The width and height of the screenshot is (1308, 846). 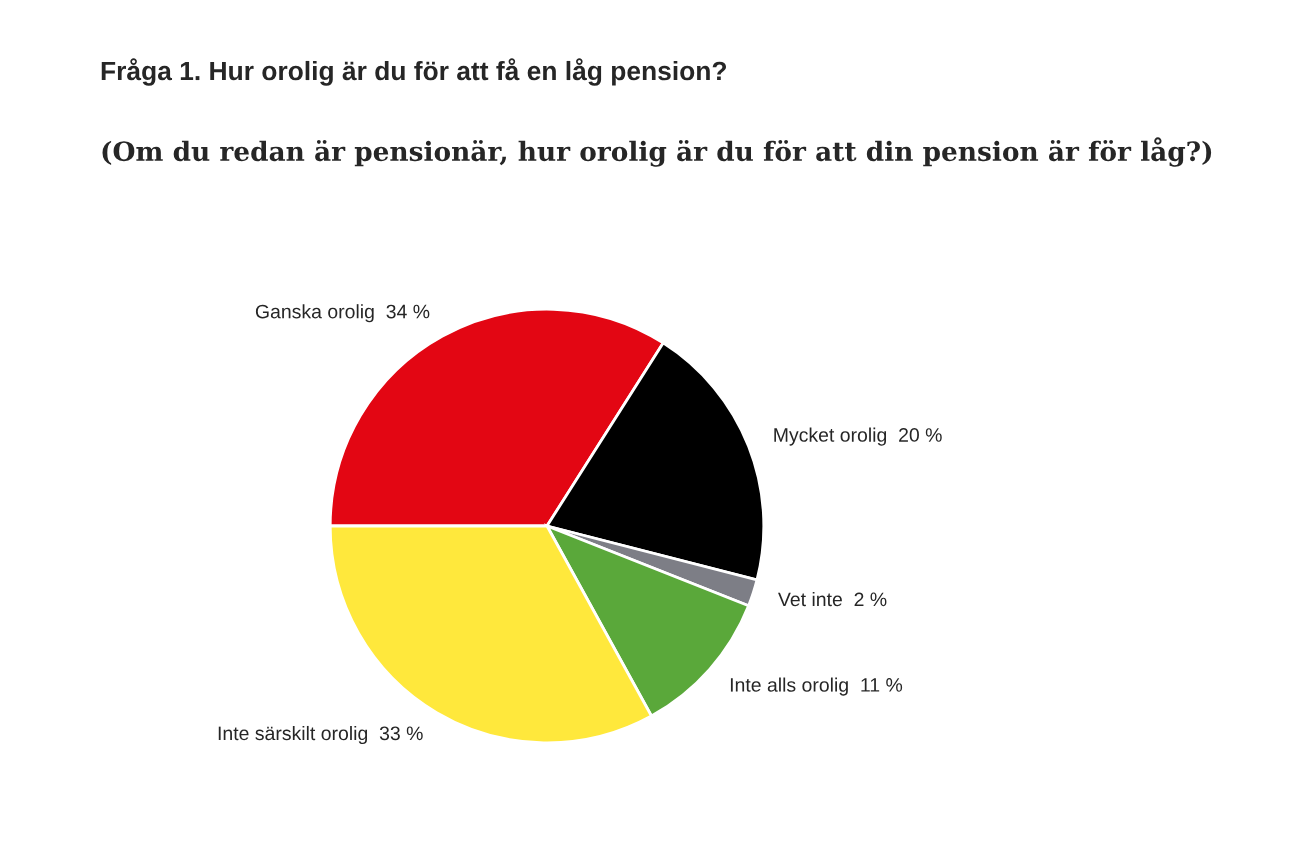 I want to click on chart-subtitle: (Om du redan är pensionär, hur orolig är du för att din pension är för låg?), so click(x=657, y=152).